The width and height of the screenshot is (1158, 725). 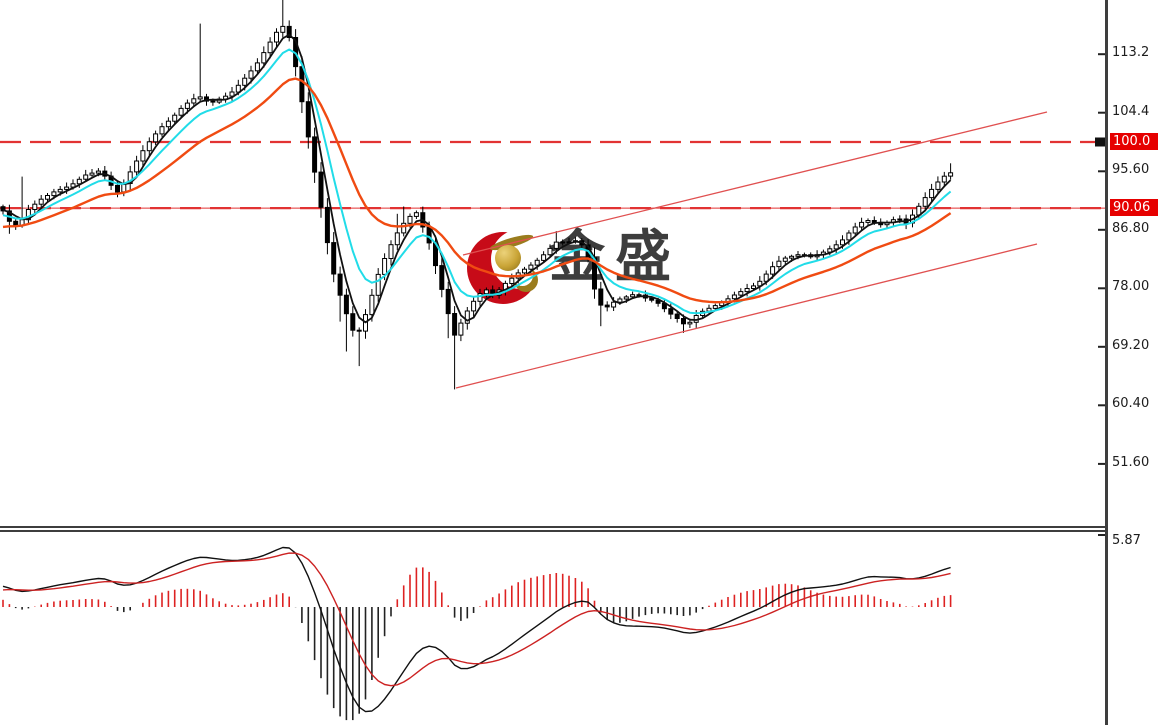 What do you see at coordinates (1131, 345) in the screenshot?
I see `price-tick-label: 69.20` at bounding box center [1131, 345].